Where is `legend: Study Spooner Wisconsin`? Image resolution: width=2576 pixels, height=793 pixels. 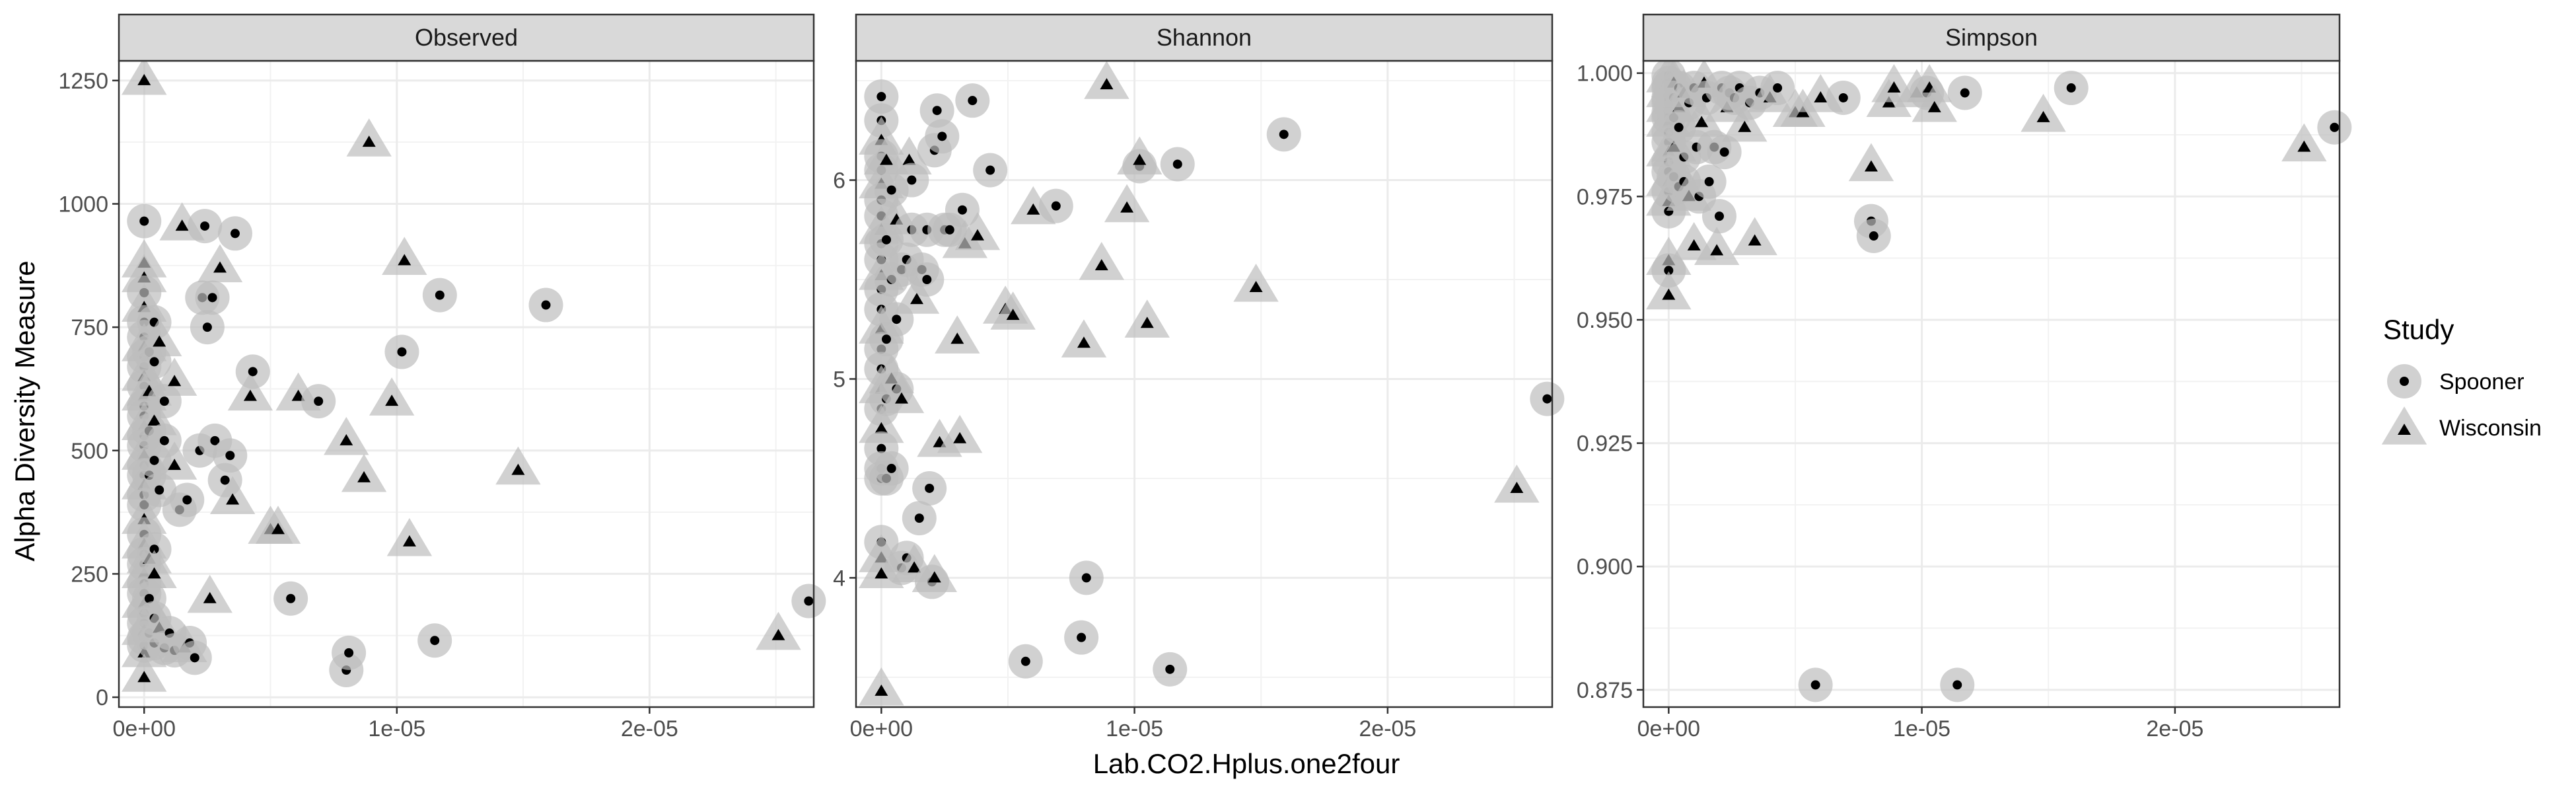
legend: Study Spooner Wisconsin is located at coordinates (2461, 380).